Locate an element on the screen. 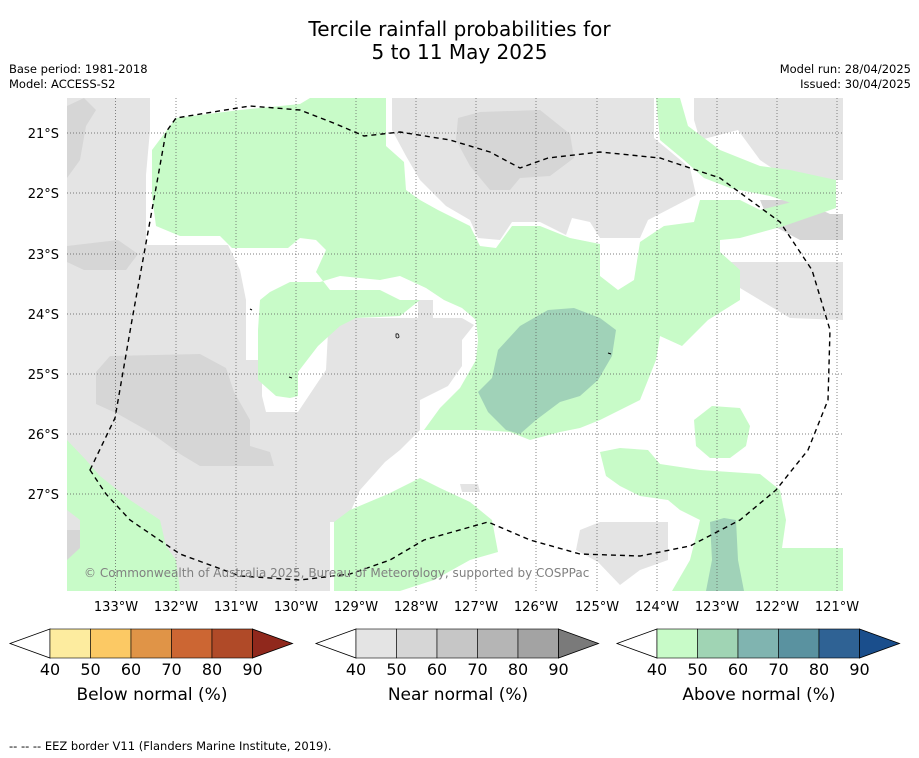 The height and width of the screenshot is (758, 919). lon-label: 123°W is located at coordinates (717, 607).